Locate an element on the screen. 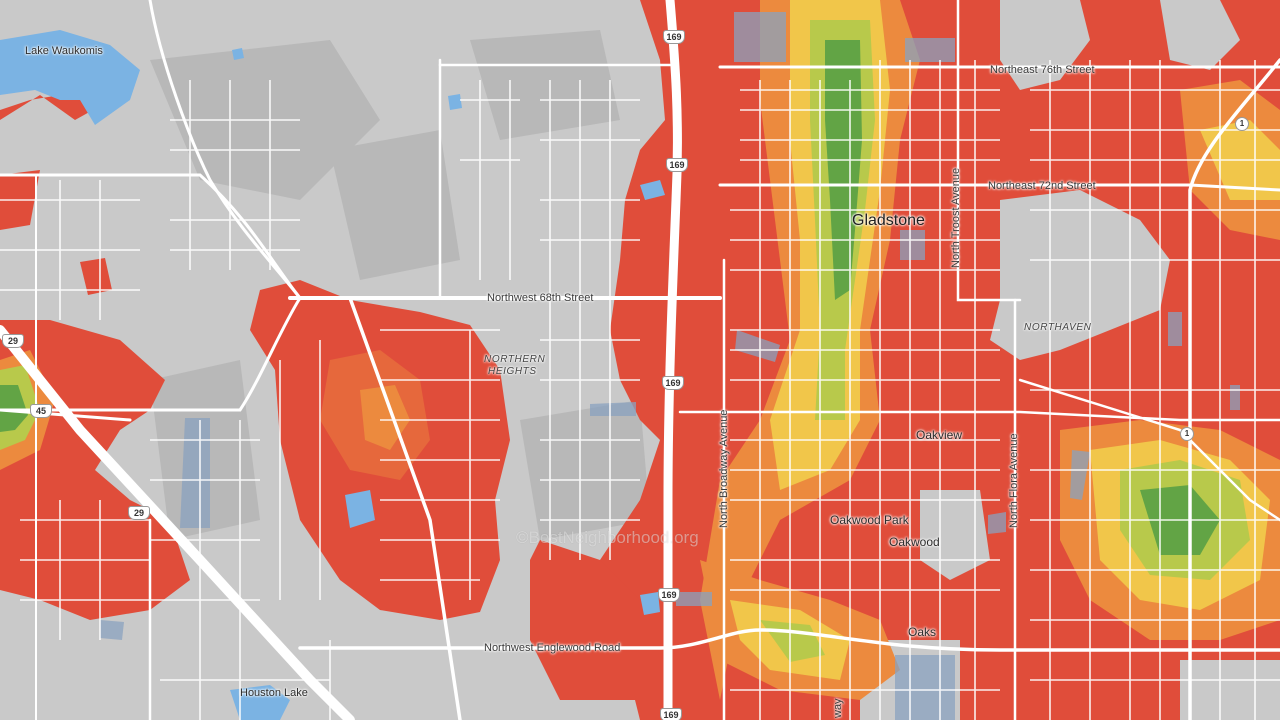  oaks-label: Oaks is located at coordinates (922, 632).